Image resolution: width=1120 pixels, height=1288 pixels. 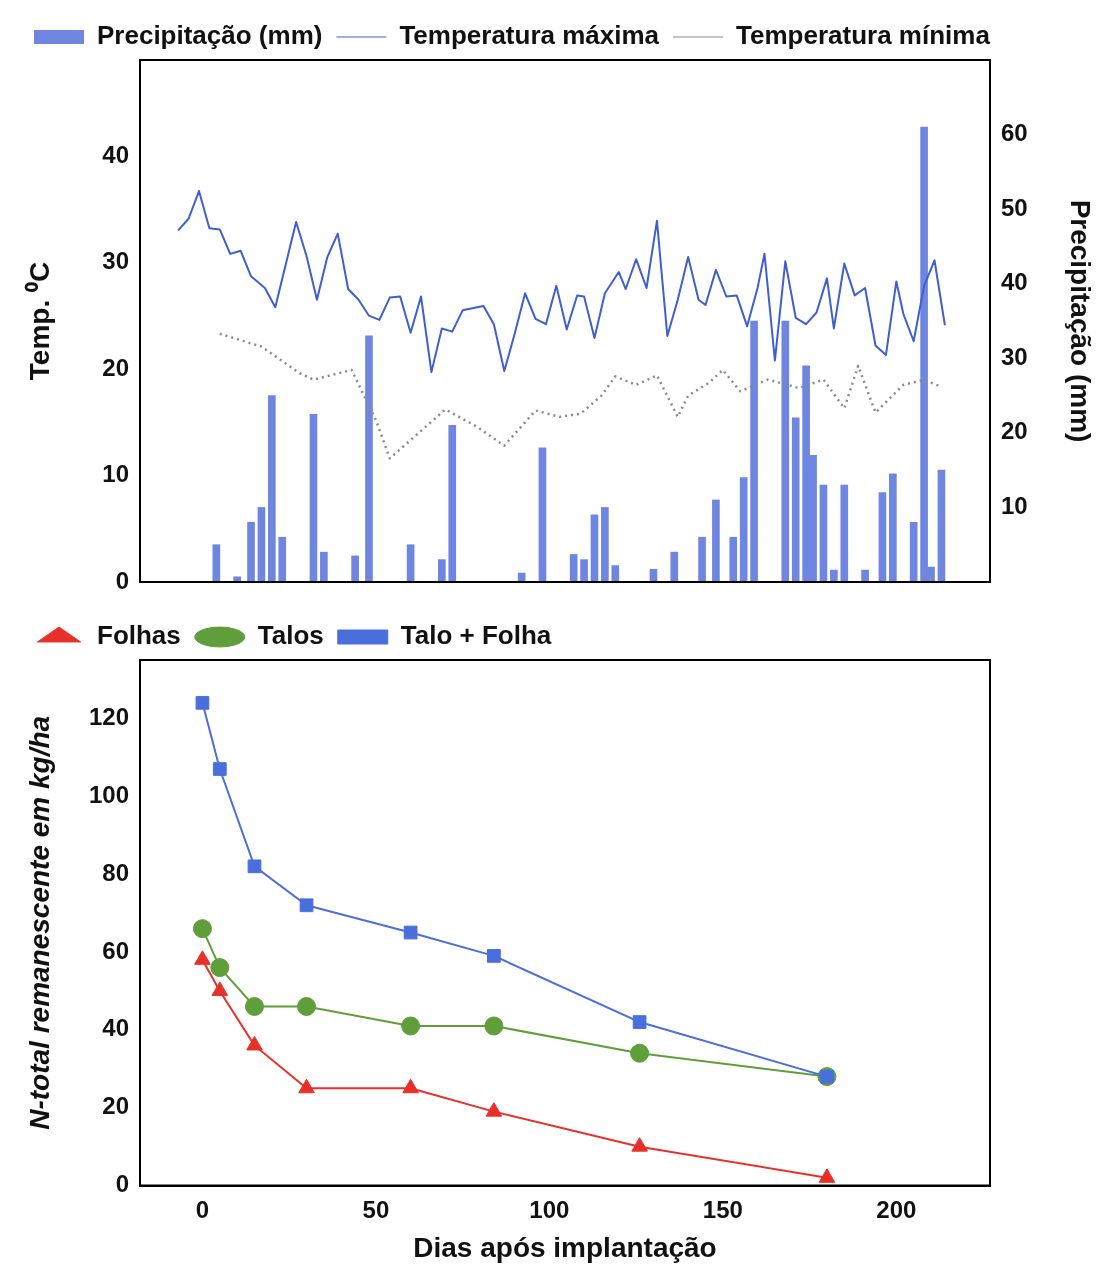 I want to click on y-tick-label: 120, so click(x=108, y=717).